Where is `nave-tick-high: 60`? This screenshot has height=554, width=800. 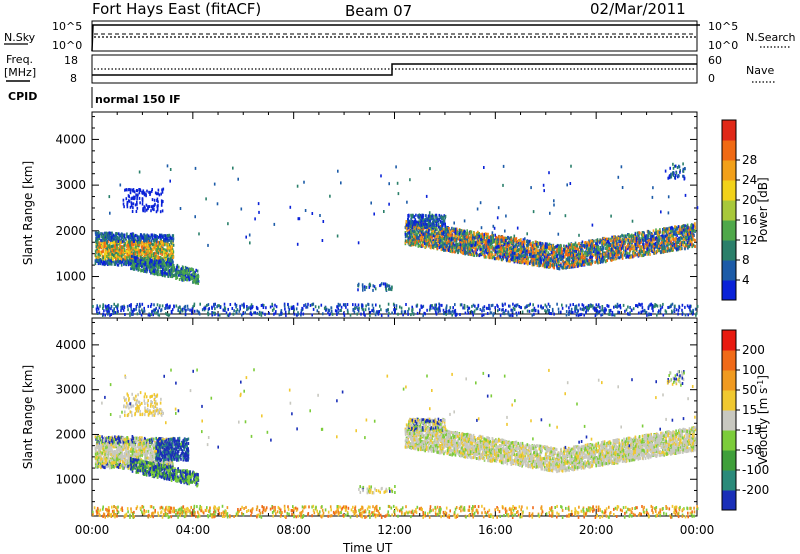
nave-tick-high: 60 is located at coordinates (715, 60).